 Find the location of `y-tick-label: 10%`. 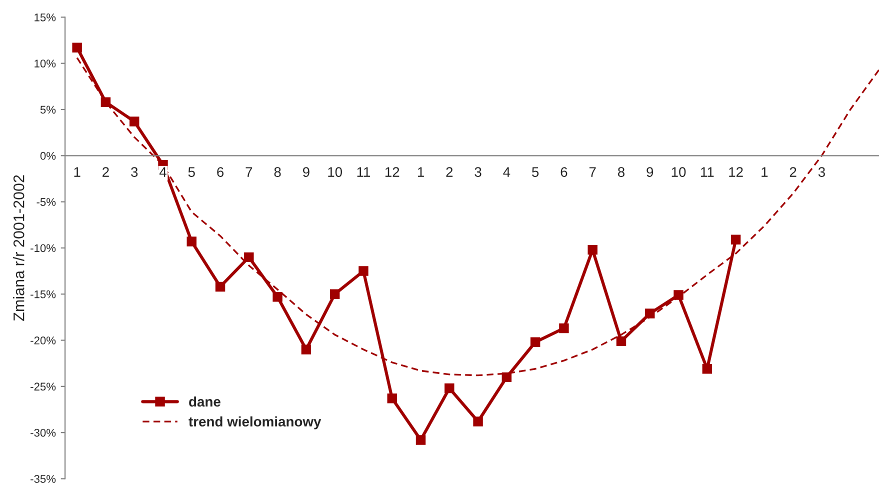

y-tick-label: 10% is located at coordinates (45, 64).